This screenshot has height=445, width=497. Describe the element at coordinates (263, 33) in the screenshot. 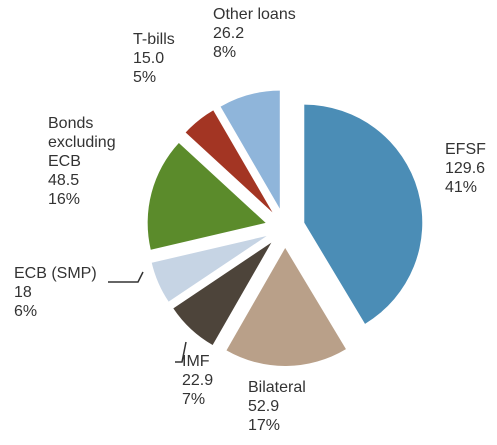

I see `slice-label: Other loans 26.2 8%` at that location.